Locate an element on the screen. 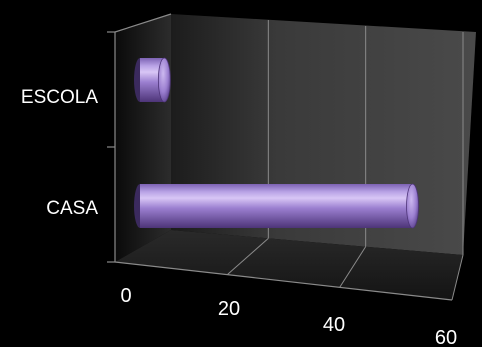 This screenshot has width=482, height=347. category-label-casa: CASA is located at coordinates (72, 208).